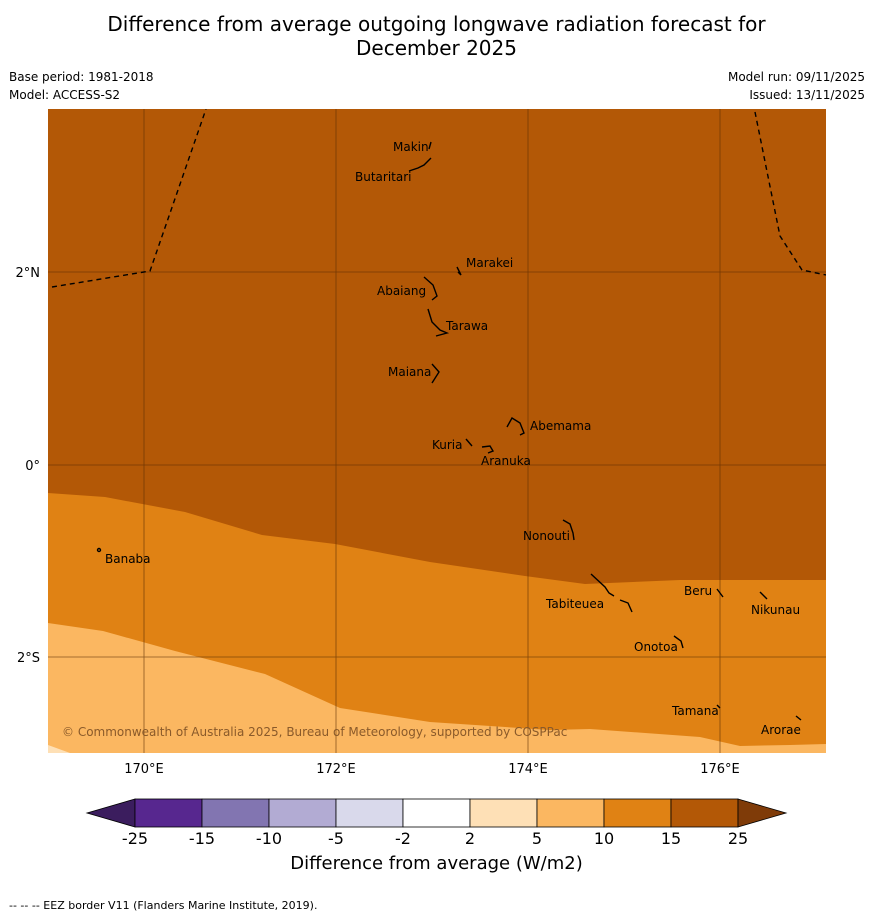  I want to click on label-nikunau: Nikunau, so click(775, 610).